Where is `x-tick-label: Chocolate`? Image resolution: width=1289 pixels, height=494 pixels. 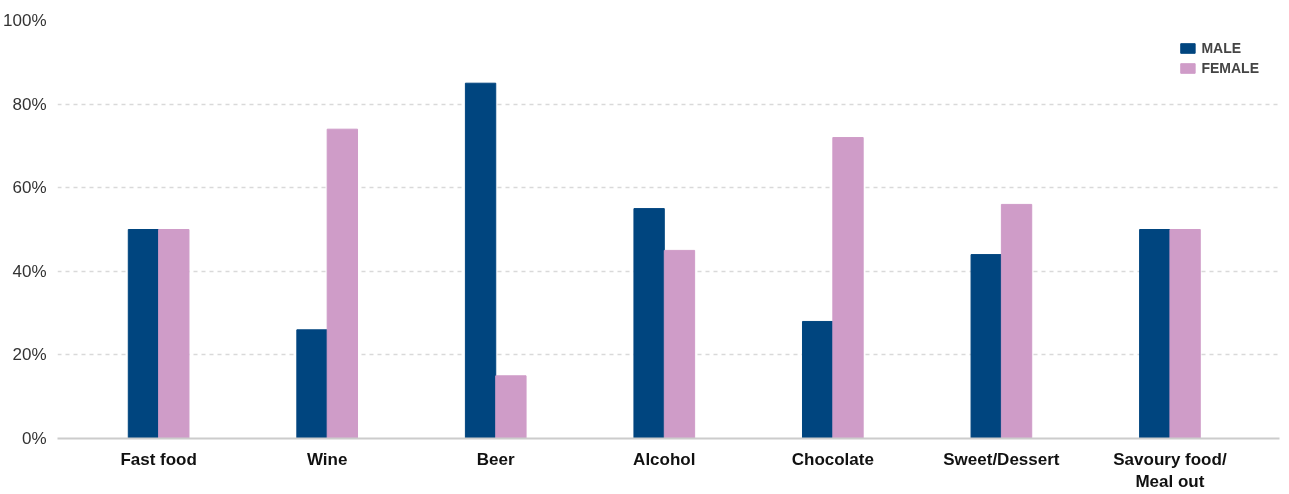
x-tick-label: Chocolate is located at coordinates (832, 459).